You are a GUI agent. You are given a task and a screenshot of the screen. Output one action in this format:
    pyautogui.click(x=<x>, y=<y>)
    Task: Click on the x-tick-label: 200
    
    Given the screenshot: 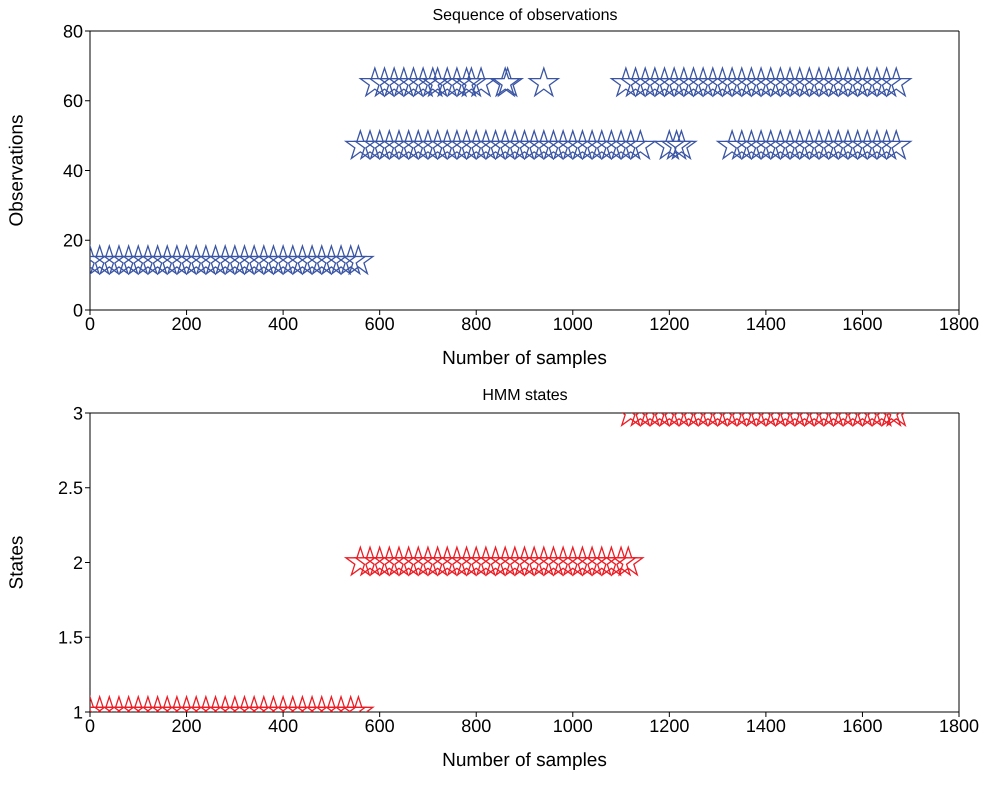 What is the action you would take?
    pyautogui.click(x=187, y=324)
    